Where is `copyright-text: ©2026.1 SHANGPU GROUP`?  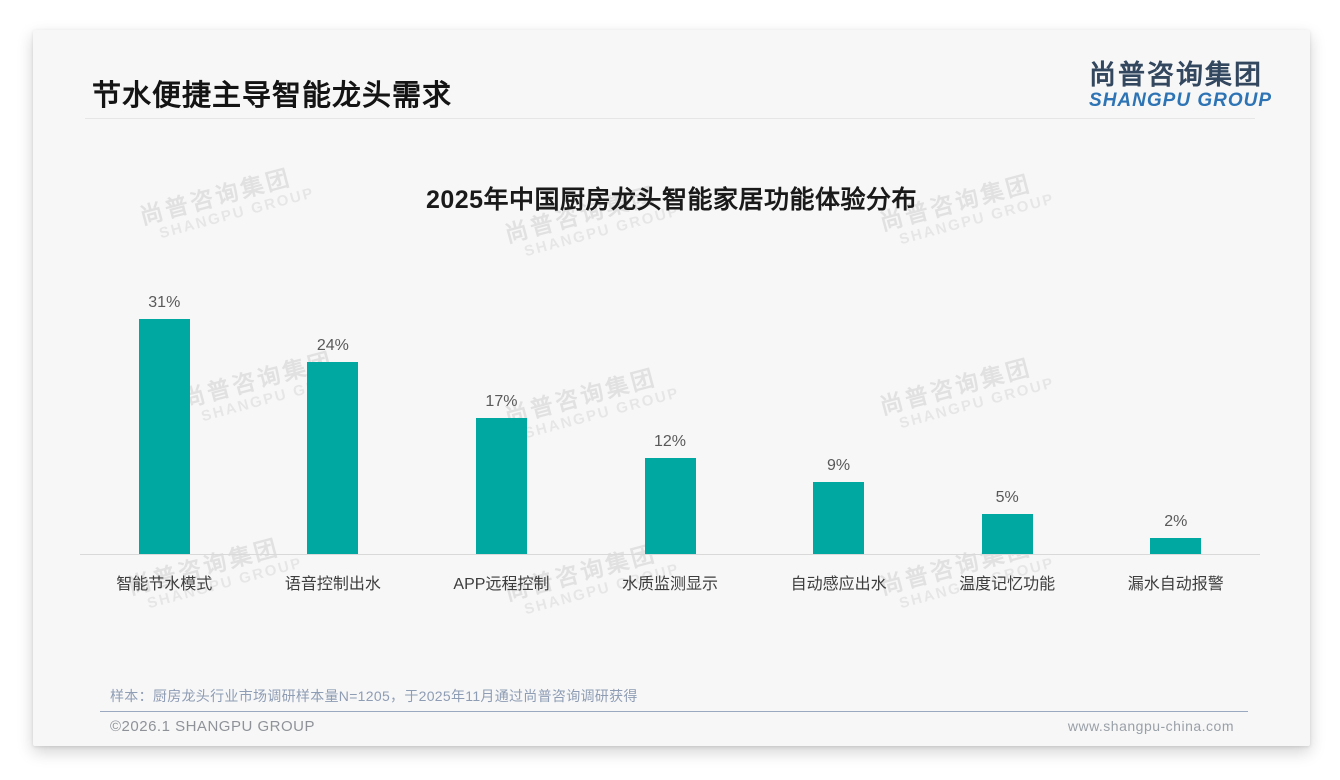
copyright-text: ©2026.1 SHANGPU GROUP is located at coordinates (212, 726).